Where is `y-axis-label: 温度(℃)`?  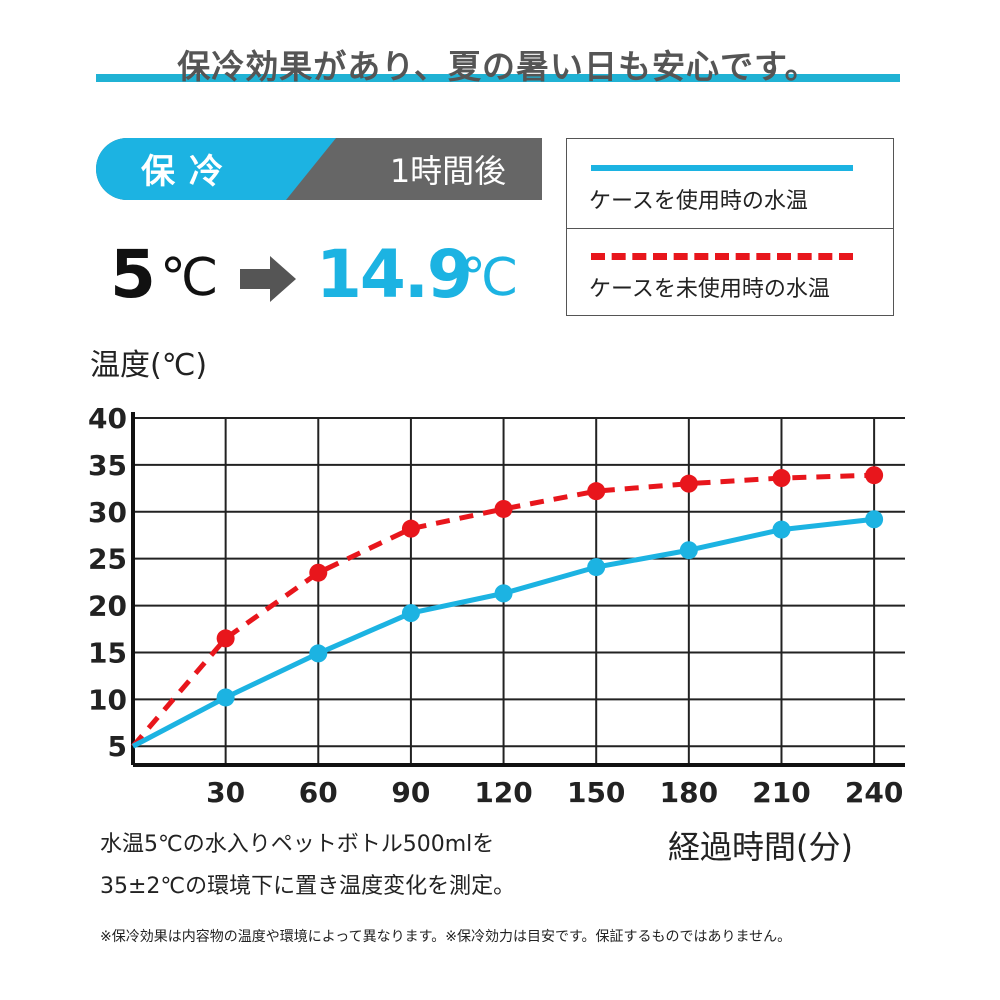 y-axis-label: 温度(℃) is located at coordinates (149, 365).